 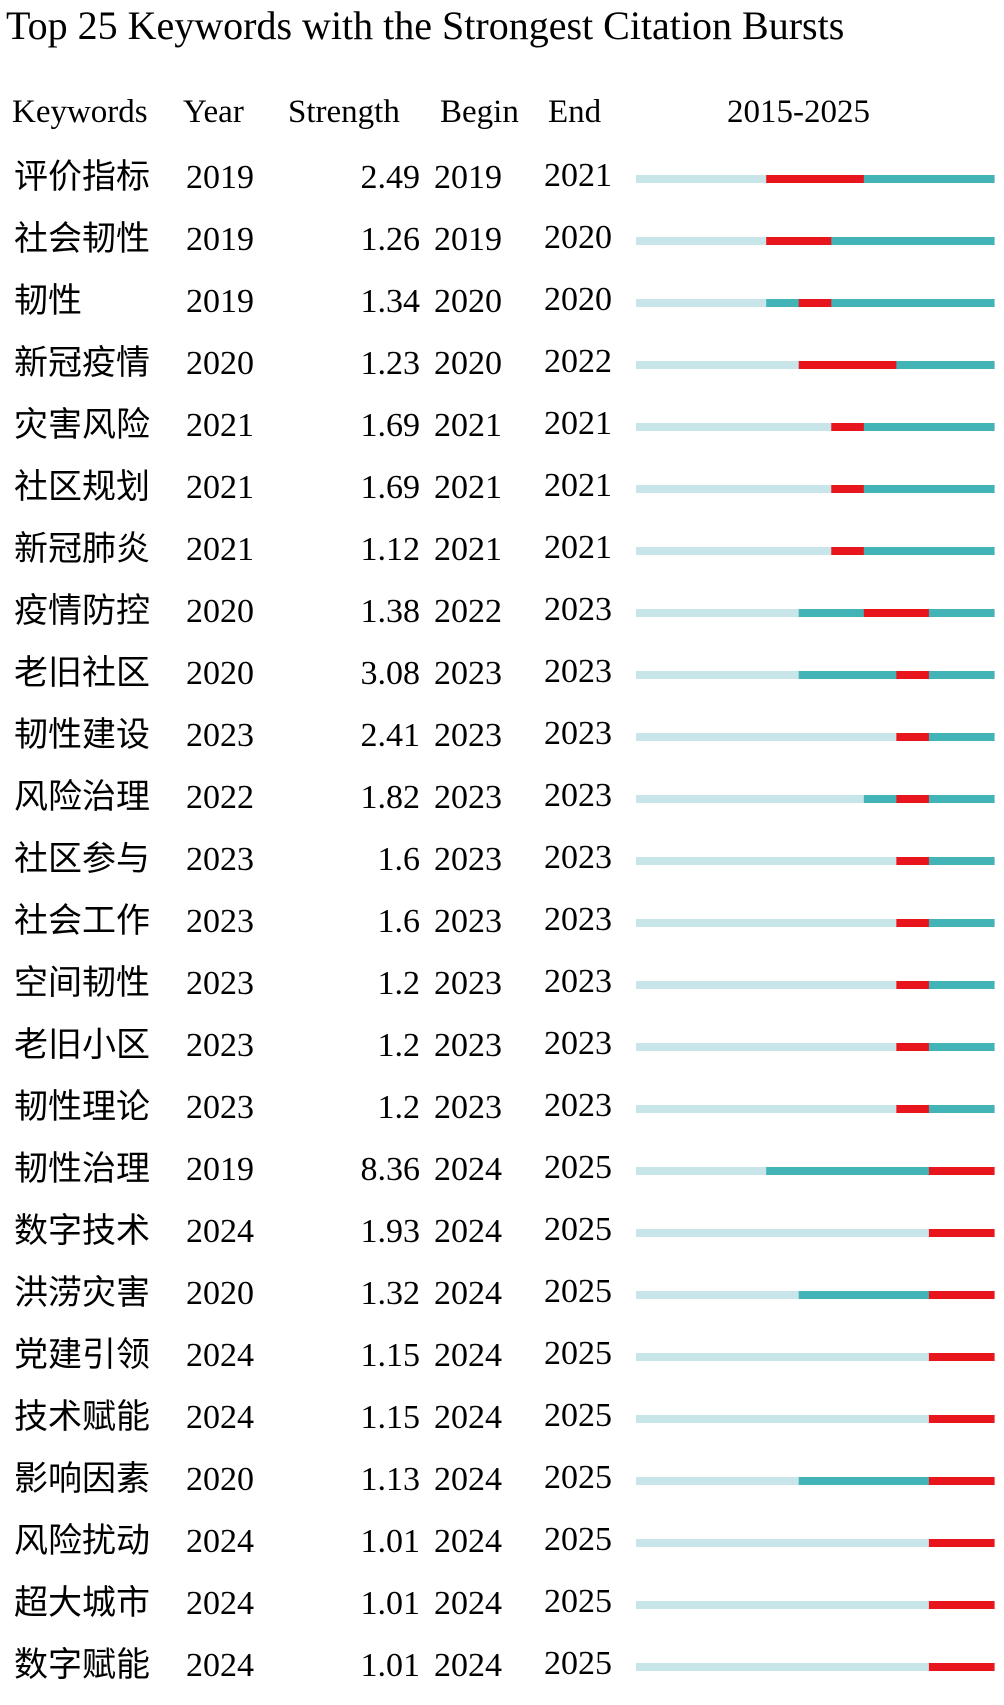 I want to click on table-row: 新冠疫情 2020 1.23 2020 2022, so click(x=502, y=372).